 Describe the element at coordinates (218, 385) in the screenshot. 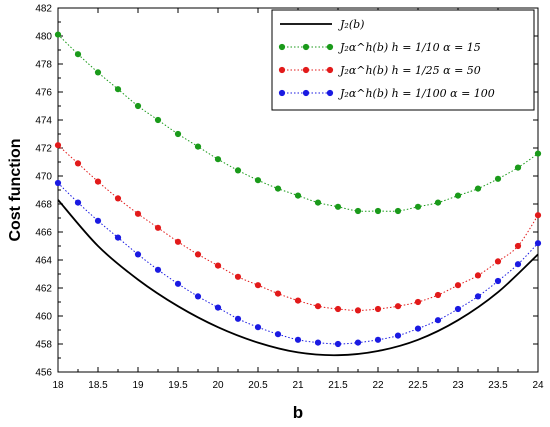

I see `x-tick-label: 20` at that location.